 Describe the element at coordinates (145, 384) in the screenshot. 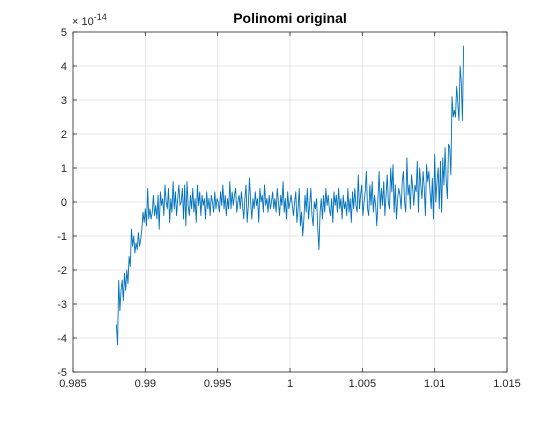

I see `x-tick-label: 0.99` at that location.